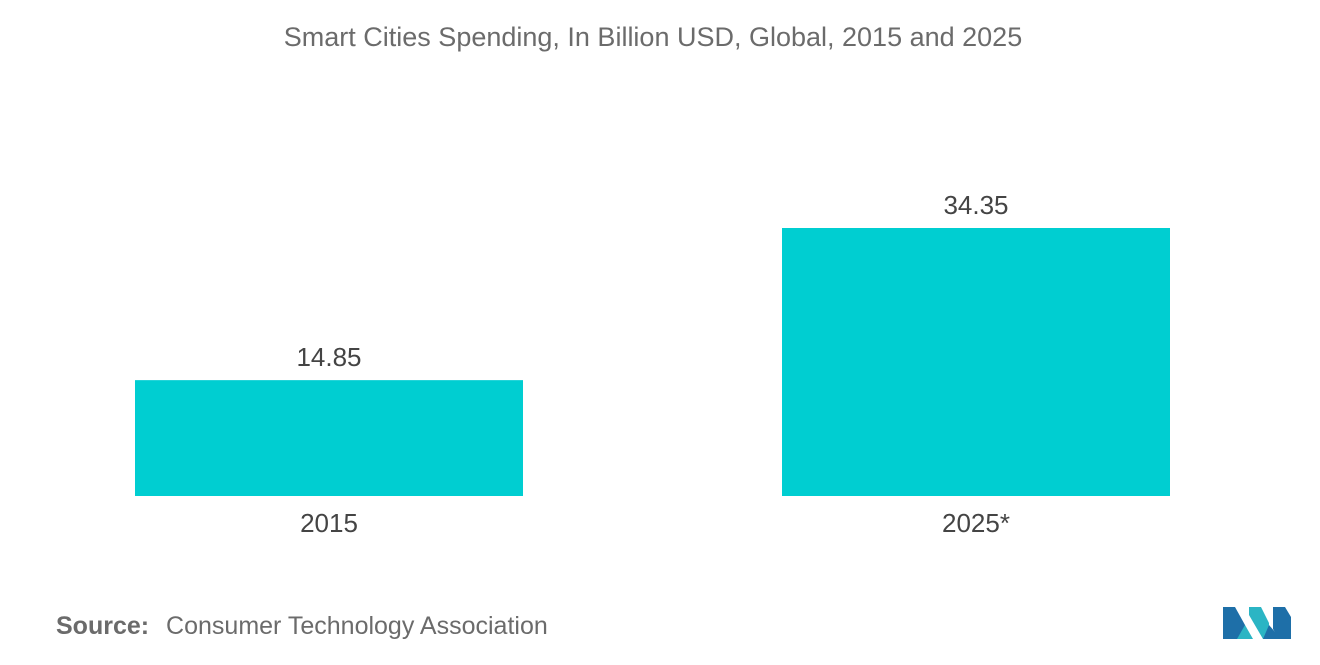 This screenshot has width=1320, height=665. What do you see at coordinates (328, 357) in the screenshot?
I see `data-label-2015: 14.85` at bounding box center [328, 357].